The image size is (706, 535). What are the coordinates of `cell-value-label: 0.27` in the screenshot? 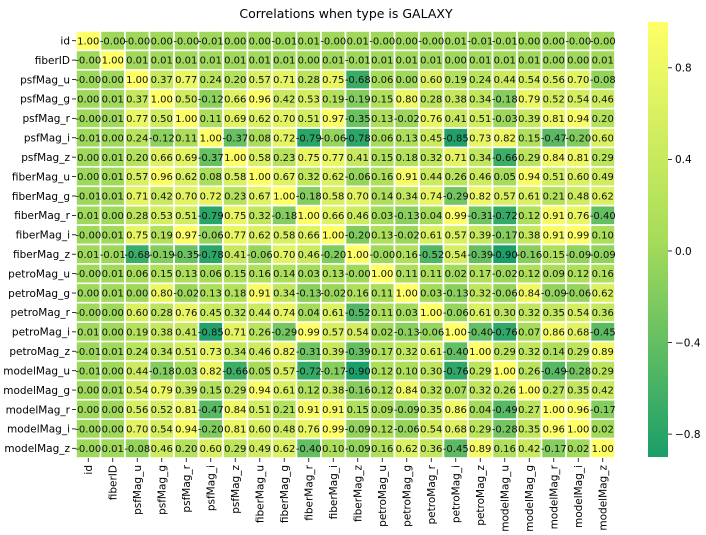 It's located at (554, 391).